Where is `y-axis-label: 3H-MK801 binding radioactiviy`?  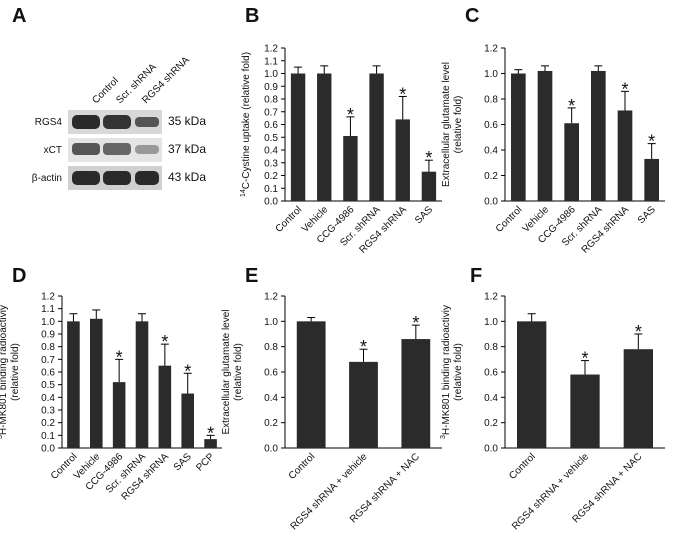
y-axis-label: 3H-MK801 binding radioactiviy is located at coordinates (446, 372).